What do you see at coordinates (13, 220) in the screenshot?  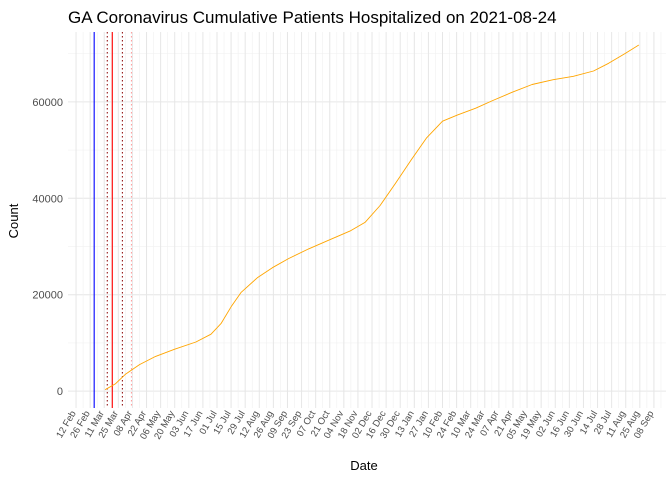 I see `y-axis-title: Count` at bounding box center [13, 220].